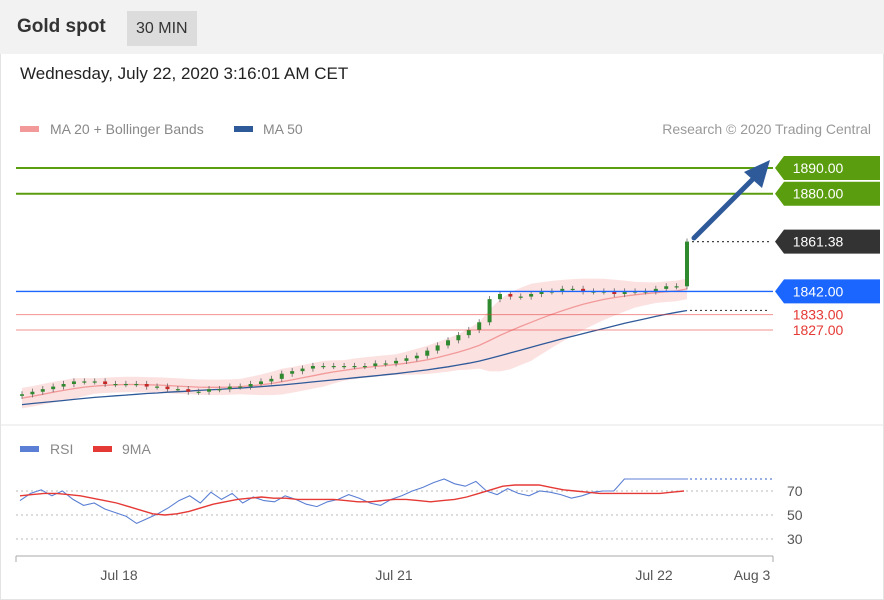 This screenshot has width=884, height=600. Describe the element at coordinates (394, 575) in the screenshot. I see `x-tick-jul21: Jul 21` at that location.